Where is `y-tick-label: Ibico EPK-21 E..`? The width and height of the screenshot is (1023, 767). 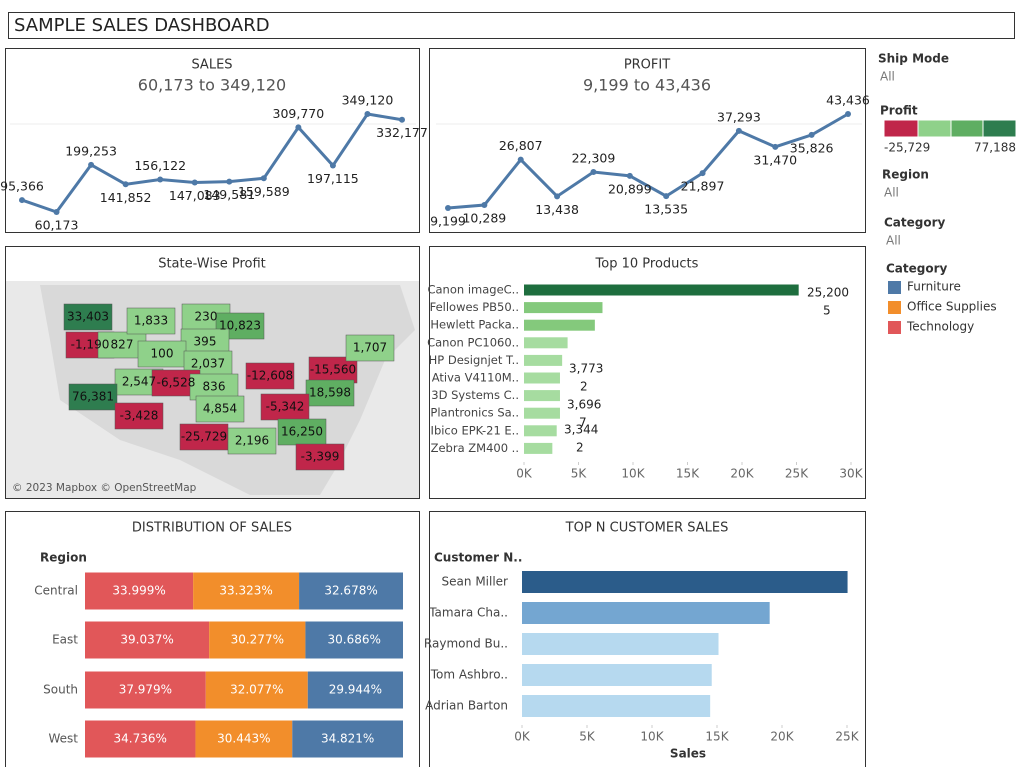 y-tick-label: Ibico EPK-21 E.. is located at coordinates (475, 430).